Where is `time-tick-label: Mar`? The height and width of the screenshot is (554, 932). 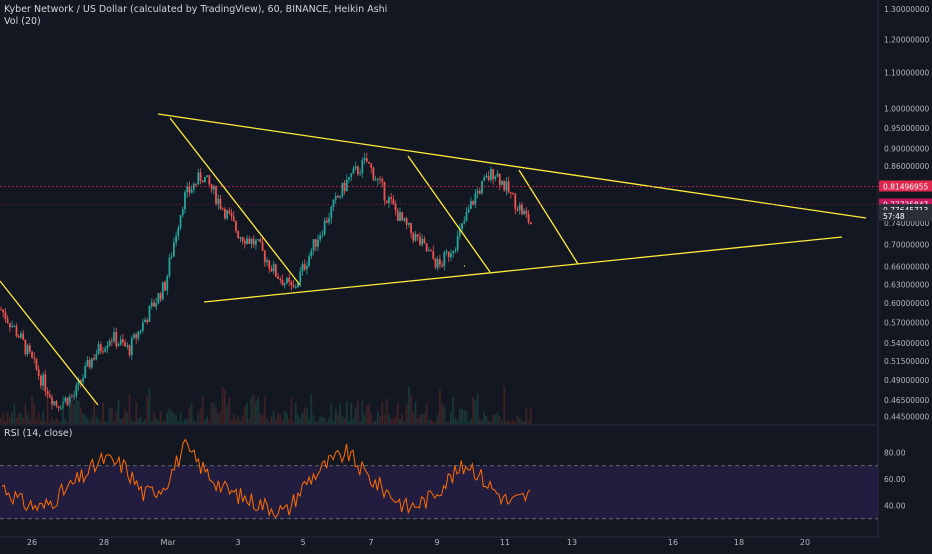
time-tick-label: Mar is located at coordinates (168, 542).